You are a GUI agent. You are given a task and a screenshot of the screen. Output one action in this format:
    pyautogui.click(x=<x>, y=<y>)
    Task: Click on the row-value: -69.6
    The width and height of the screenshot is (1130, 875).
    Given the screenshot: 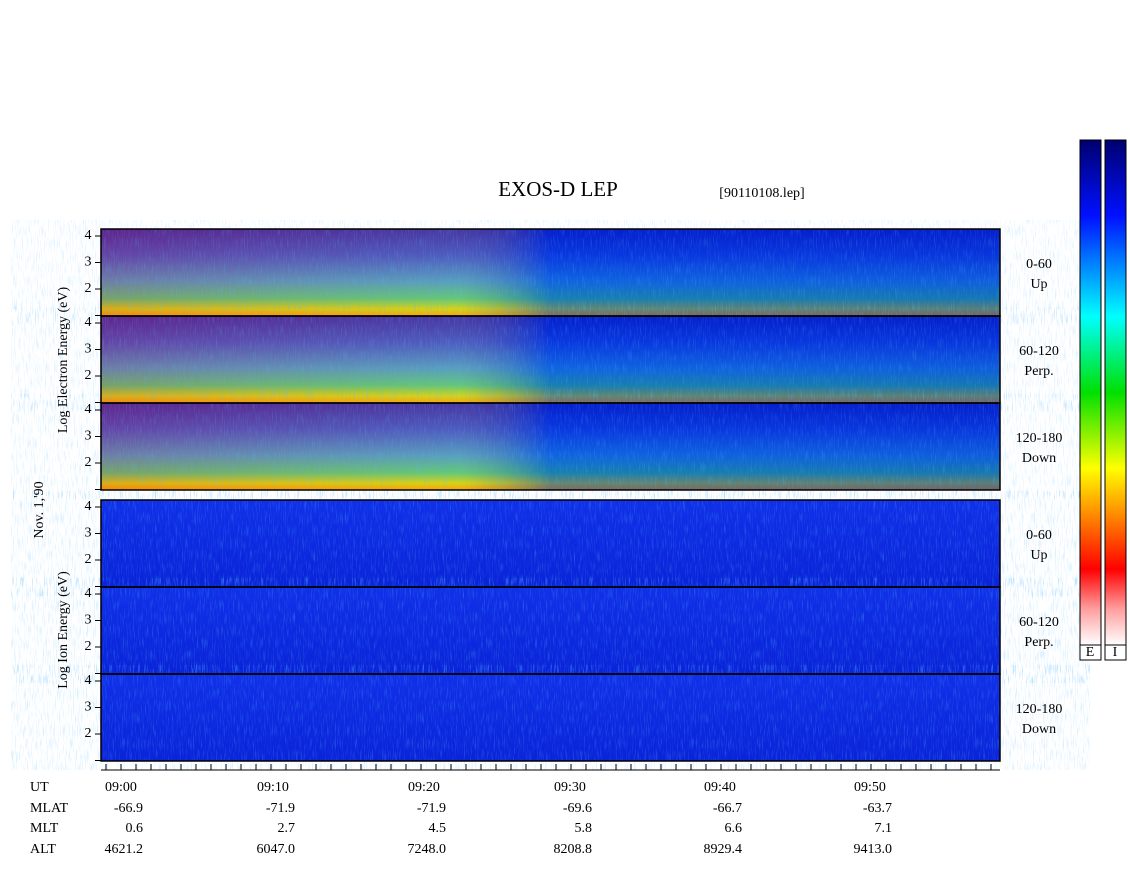 What is the action you would take?
    pyautogui.click(x=577, y=808)
    